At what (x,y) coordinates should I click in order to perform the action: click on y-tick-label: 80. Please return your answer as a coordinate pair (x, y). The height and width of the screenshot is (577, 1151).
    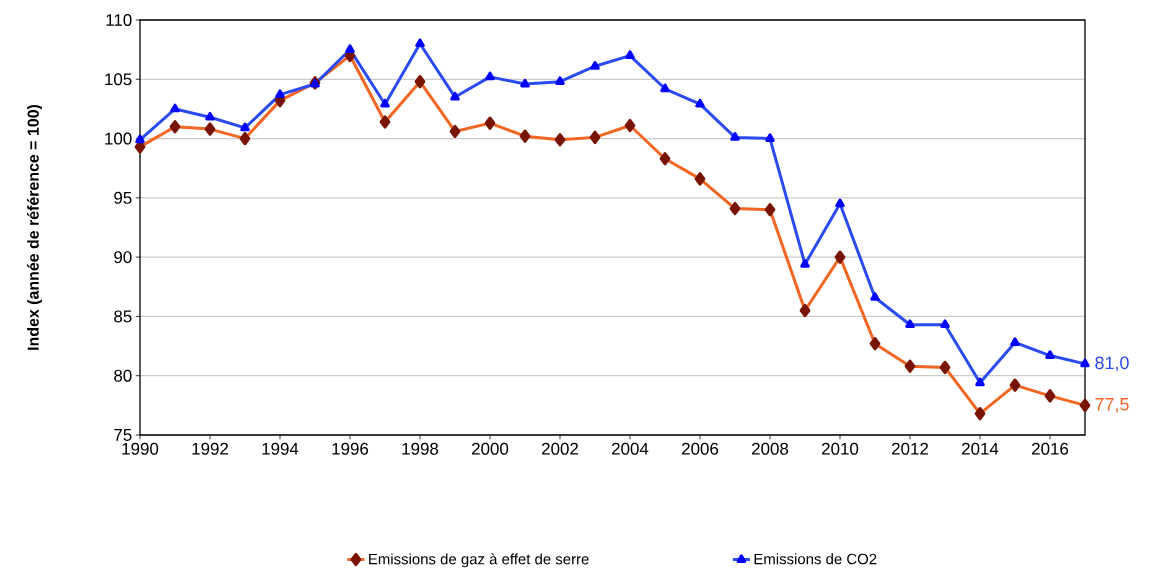
    Looking at the image, I should click on (123, 375).